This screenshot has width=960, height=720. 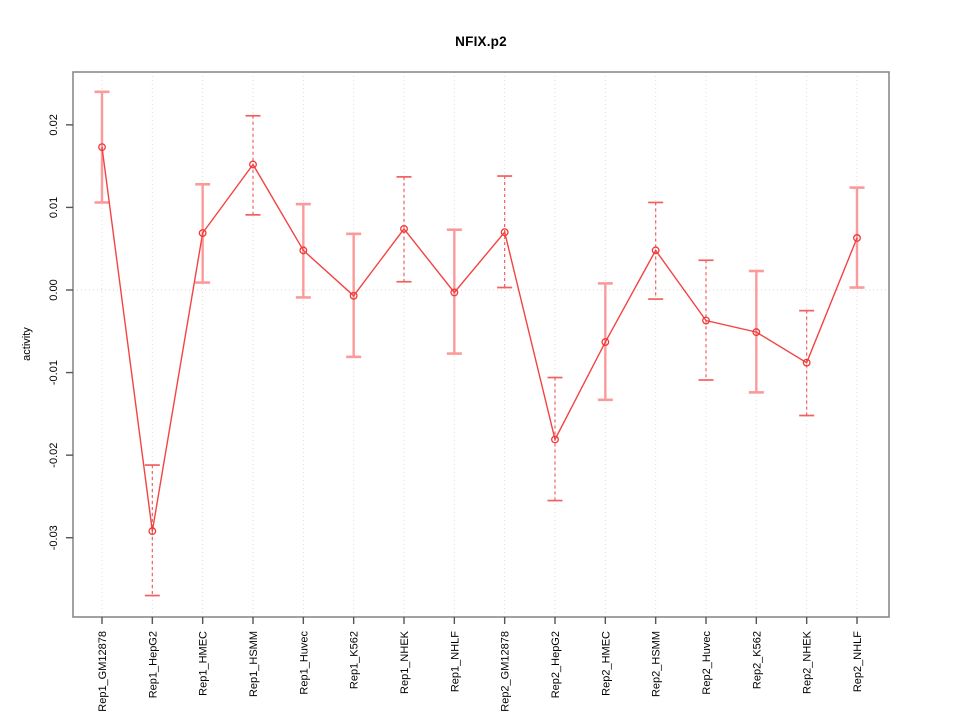 I want to click on x-category-label: Rep1_NHLF, so click(x=455, y=661).